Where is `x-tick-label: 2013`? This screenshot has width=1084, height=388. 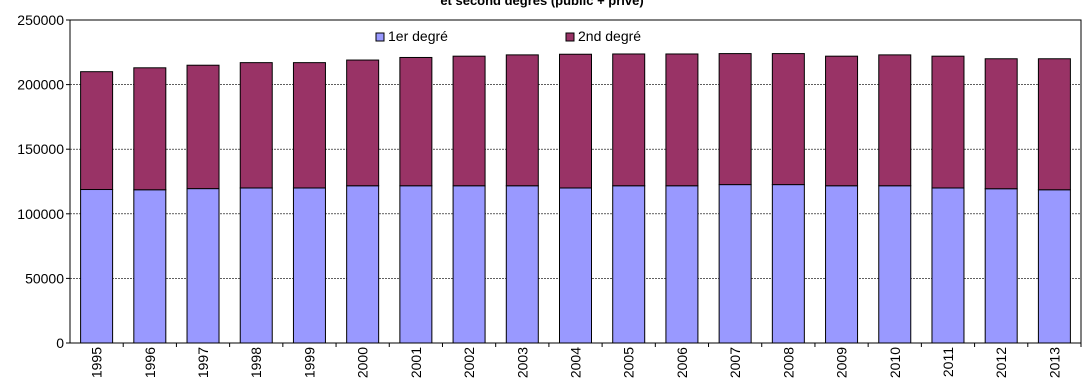
x-tick-label: 2013 is located at coordinates (1054, 362).